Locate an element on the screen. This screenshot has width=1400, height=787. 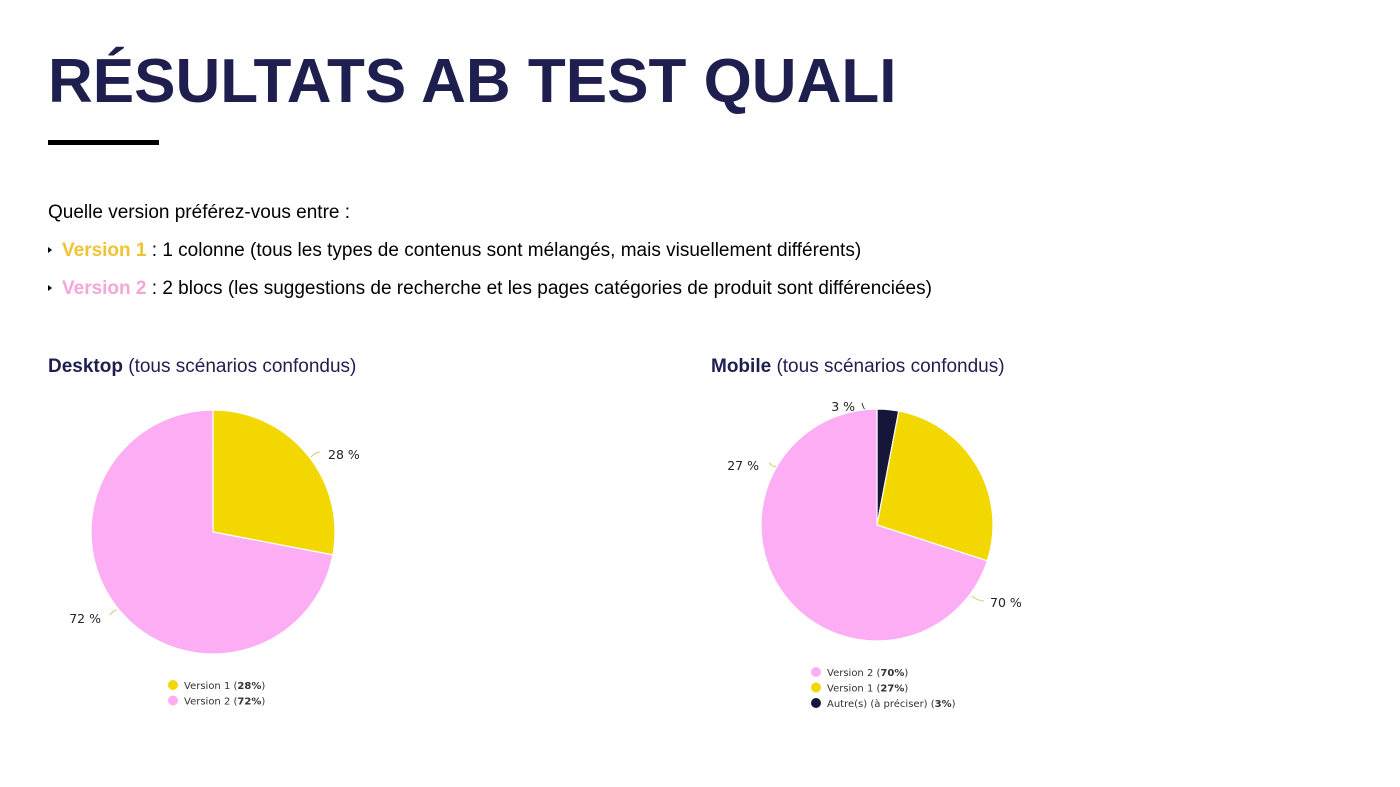
title-underline is located at coordinates (103, 142).